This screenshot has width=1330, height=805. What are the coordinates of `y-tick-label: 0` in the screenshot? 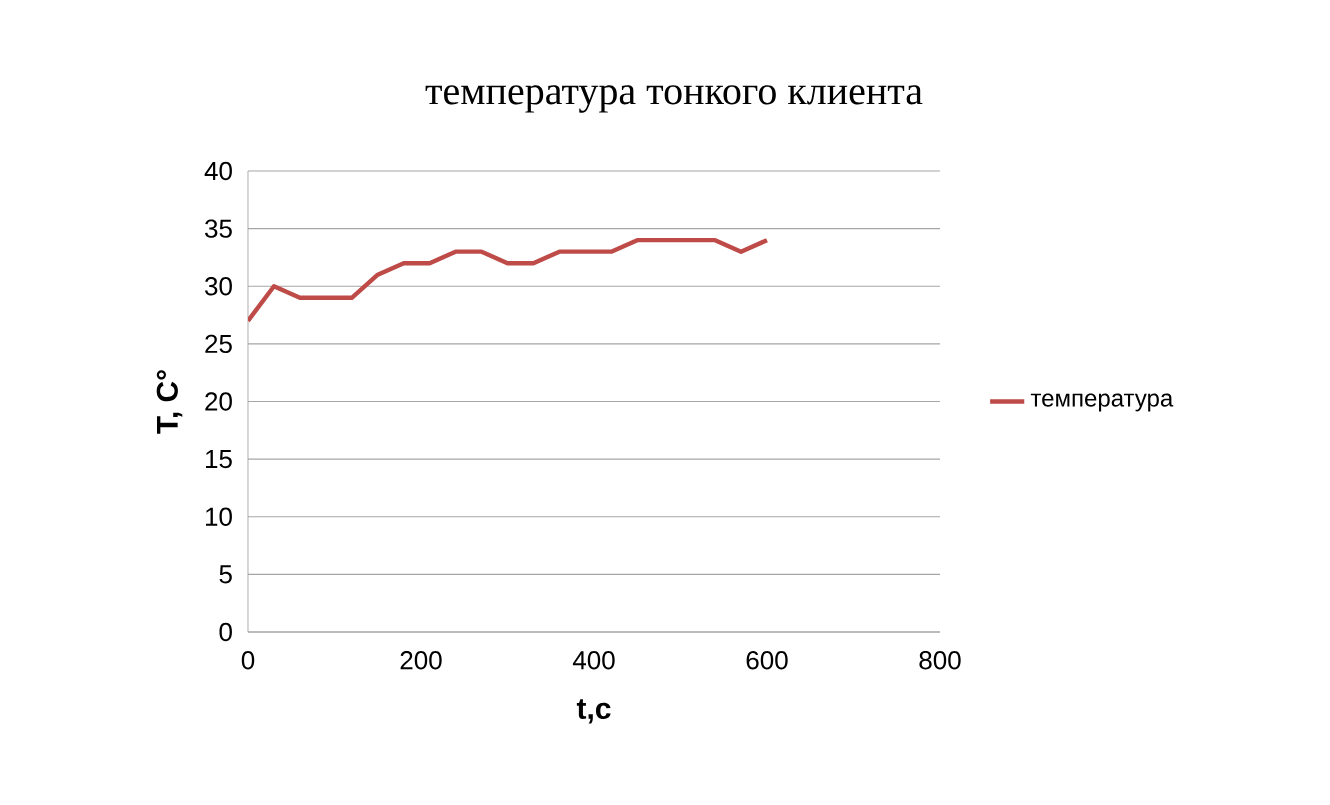 It's located at (225, 632).